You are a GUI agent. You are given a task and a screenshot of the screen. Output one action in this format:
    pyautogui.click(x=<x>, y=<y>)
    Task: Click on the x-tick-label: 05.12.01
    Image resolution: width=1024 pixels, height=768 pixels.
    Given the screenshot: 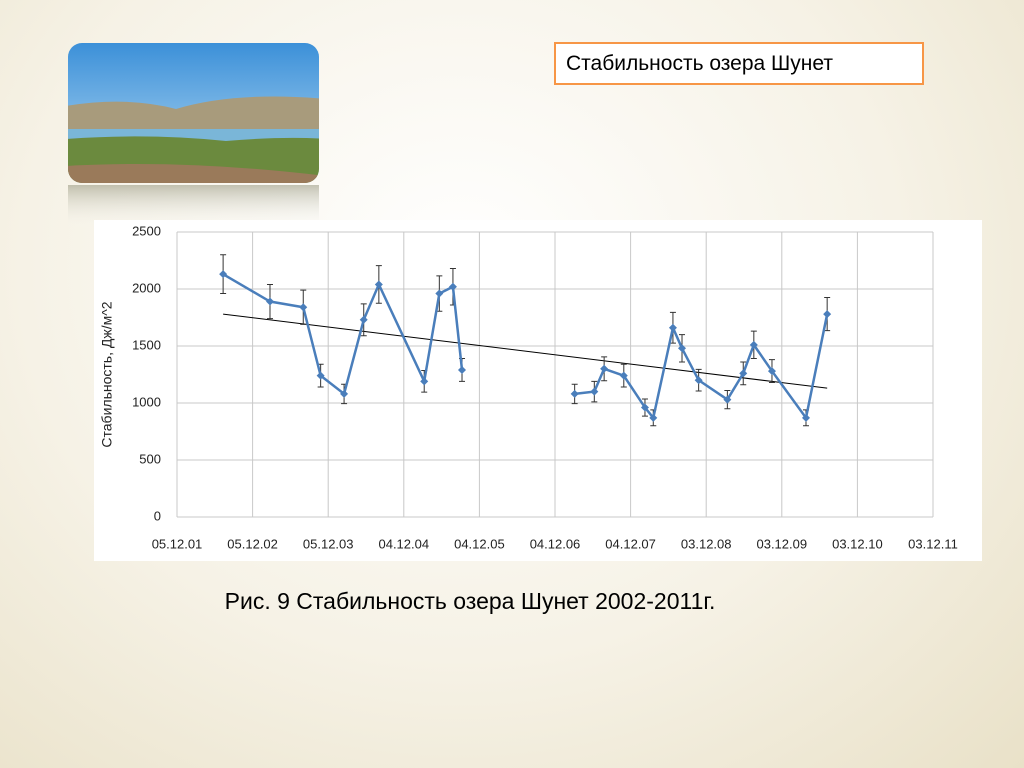 What is the action you would take?
    pyautogui.click(x=177, y=543)
    